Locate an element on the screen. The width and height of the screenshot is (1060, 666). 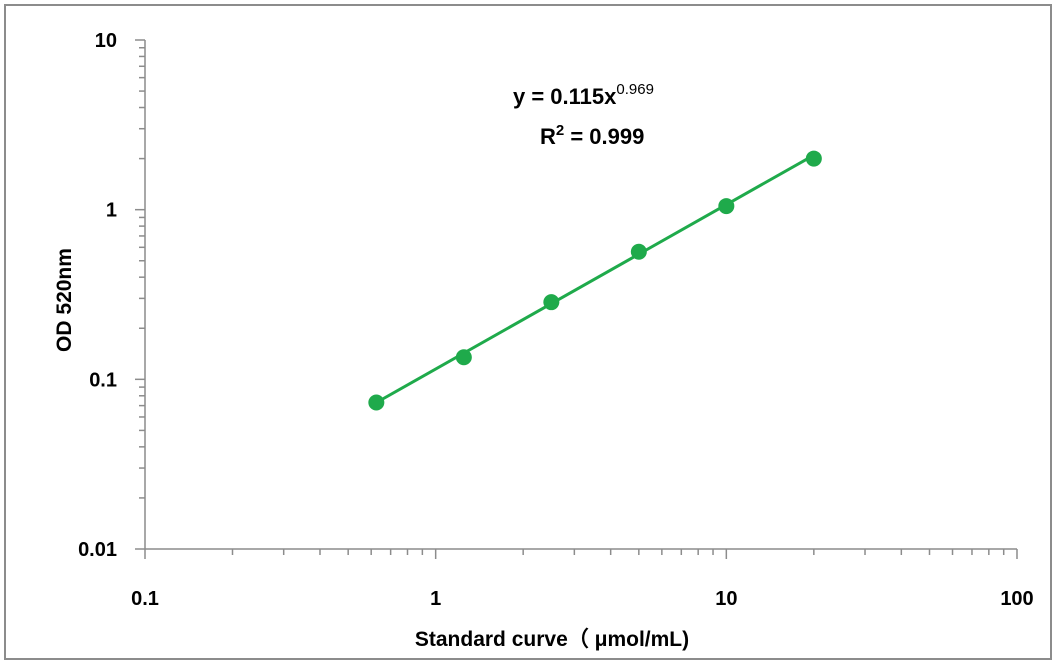
equation-exponent: 0.969 is located at coordinates (635, 89).